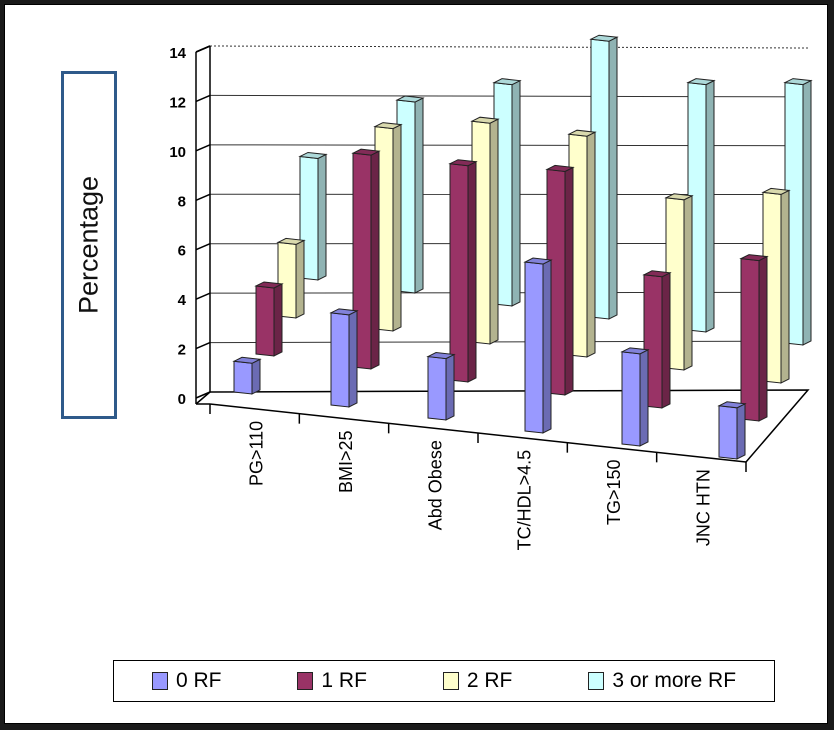  Describe the element at coordinates (177, 53) in the screenshot. I see `y-tick-label: 14` at that location.